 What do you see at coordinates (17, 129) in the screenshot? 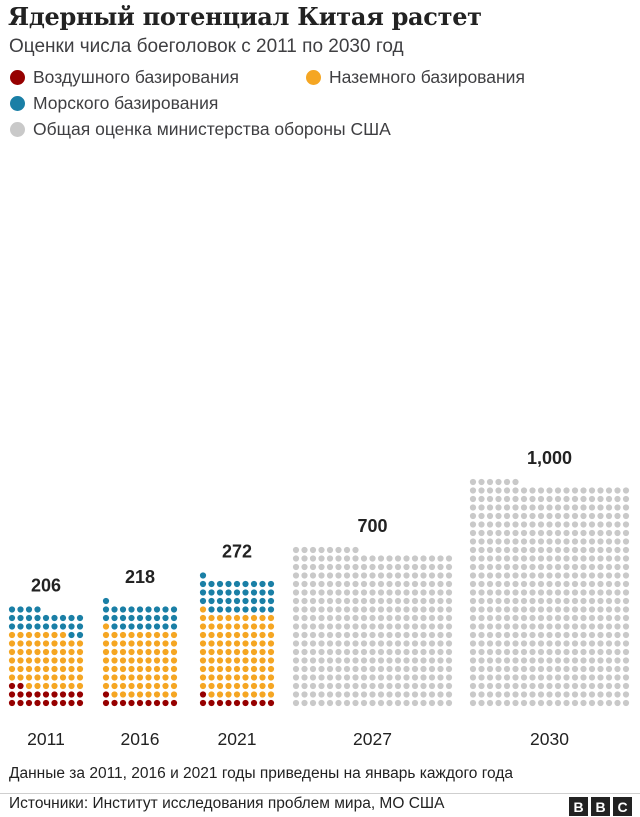
I see `legend-dot-dod` at bounding box center [17, 129].